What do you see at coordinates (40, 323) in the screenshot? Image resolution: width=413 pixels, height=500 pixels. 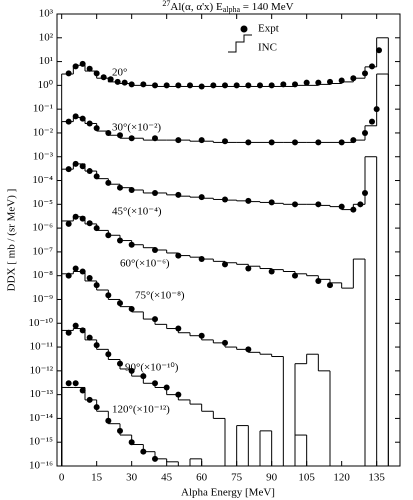 I see `y-tick-label: 10⁻¹⁰` at bounding box center [40, 323].